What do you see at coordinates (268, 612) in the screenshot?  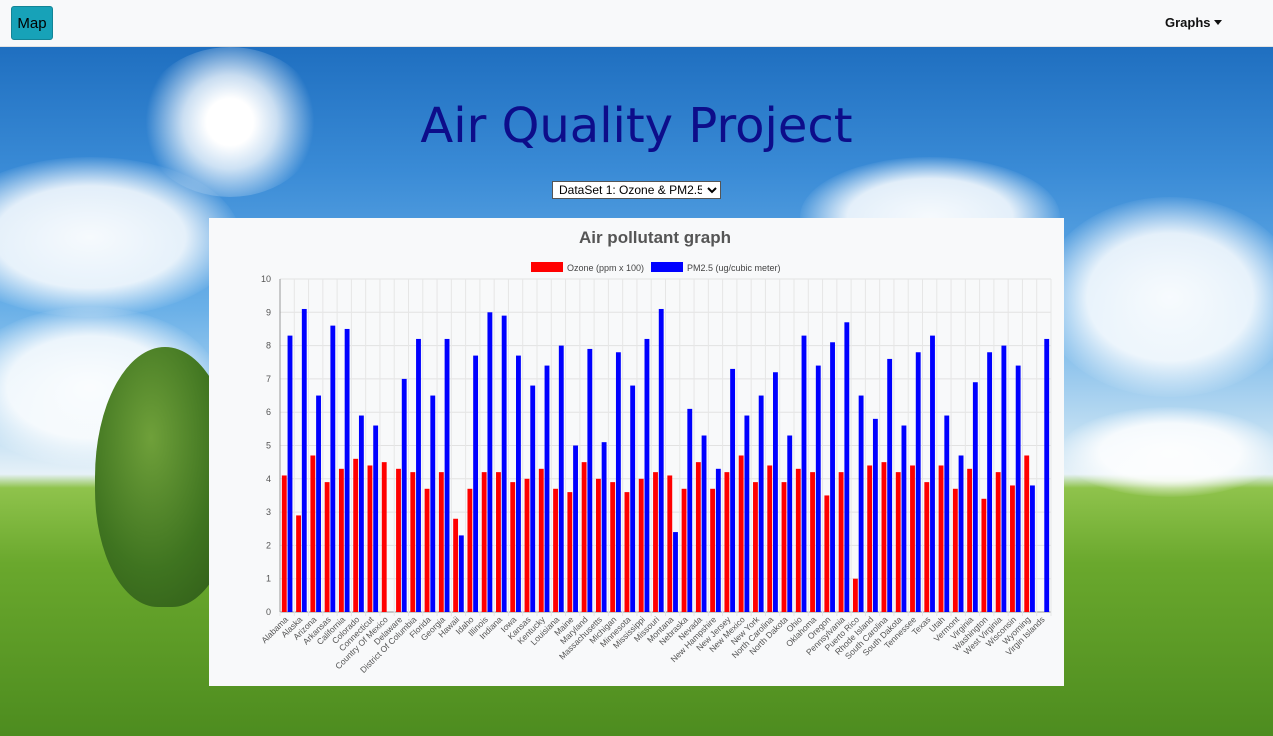 I see `y-tick-label: 0` at bounding box center [268, 612].